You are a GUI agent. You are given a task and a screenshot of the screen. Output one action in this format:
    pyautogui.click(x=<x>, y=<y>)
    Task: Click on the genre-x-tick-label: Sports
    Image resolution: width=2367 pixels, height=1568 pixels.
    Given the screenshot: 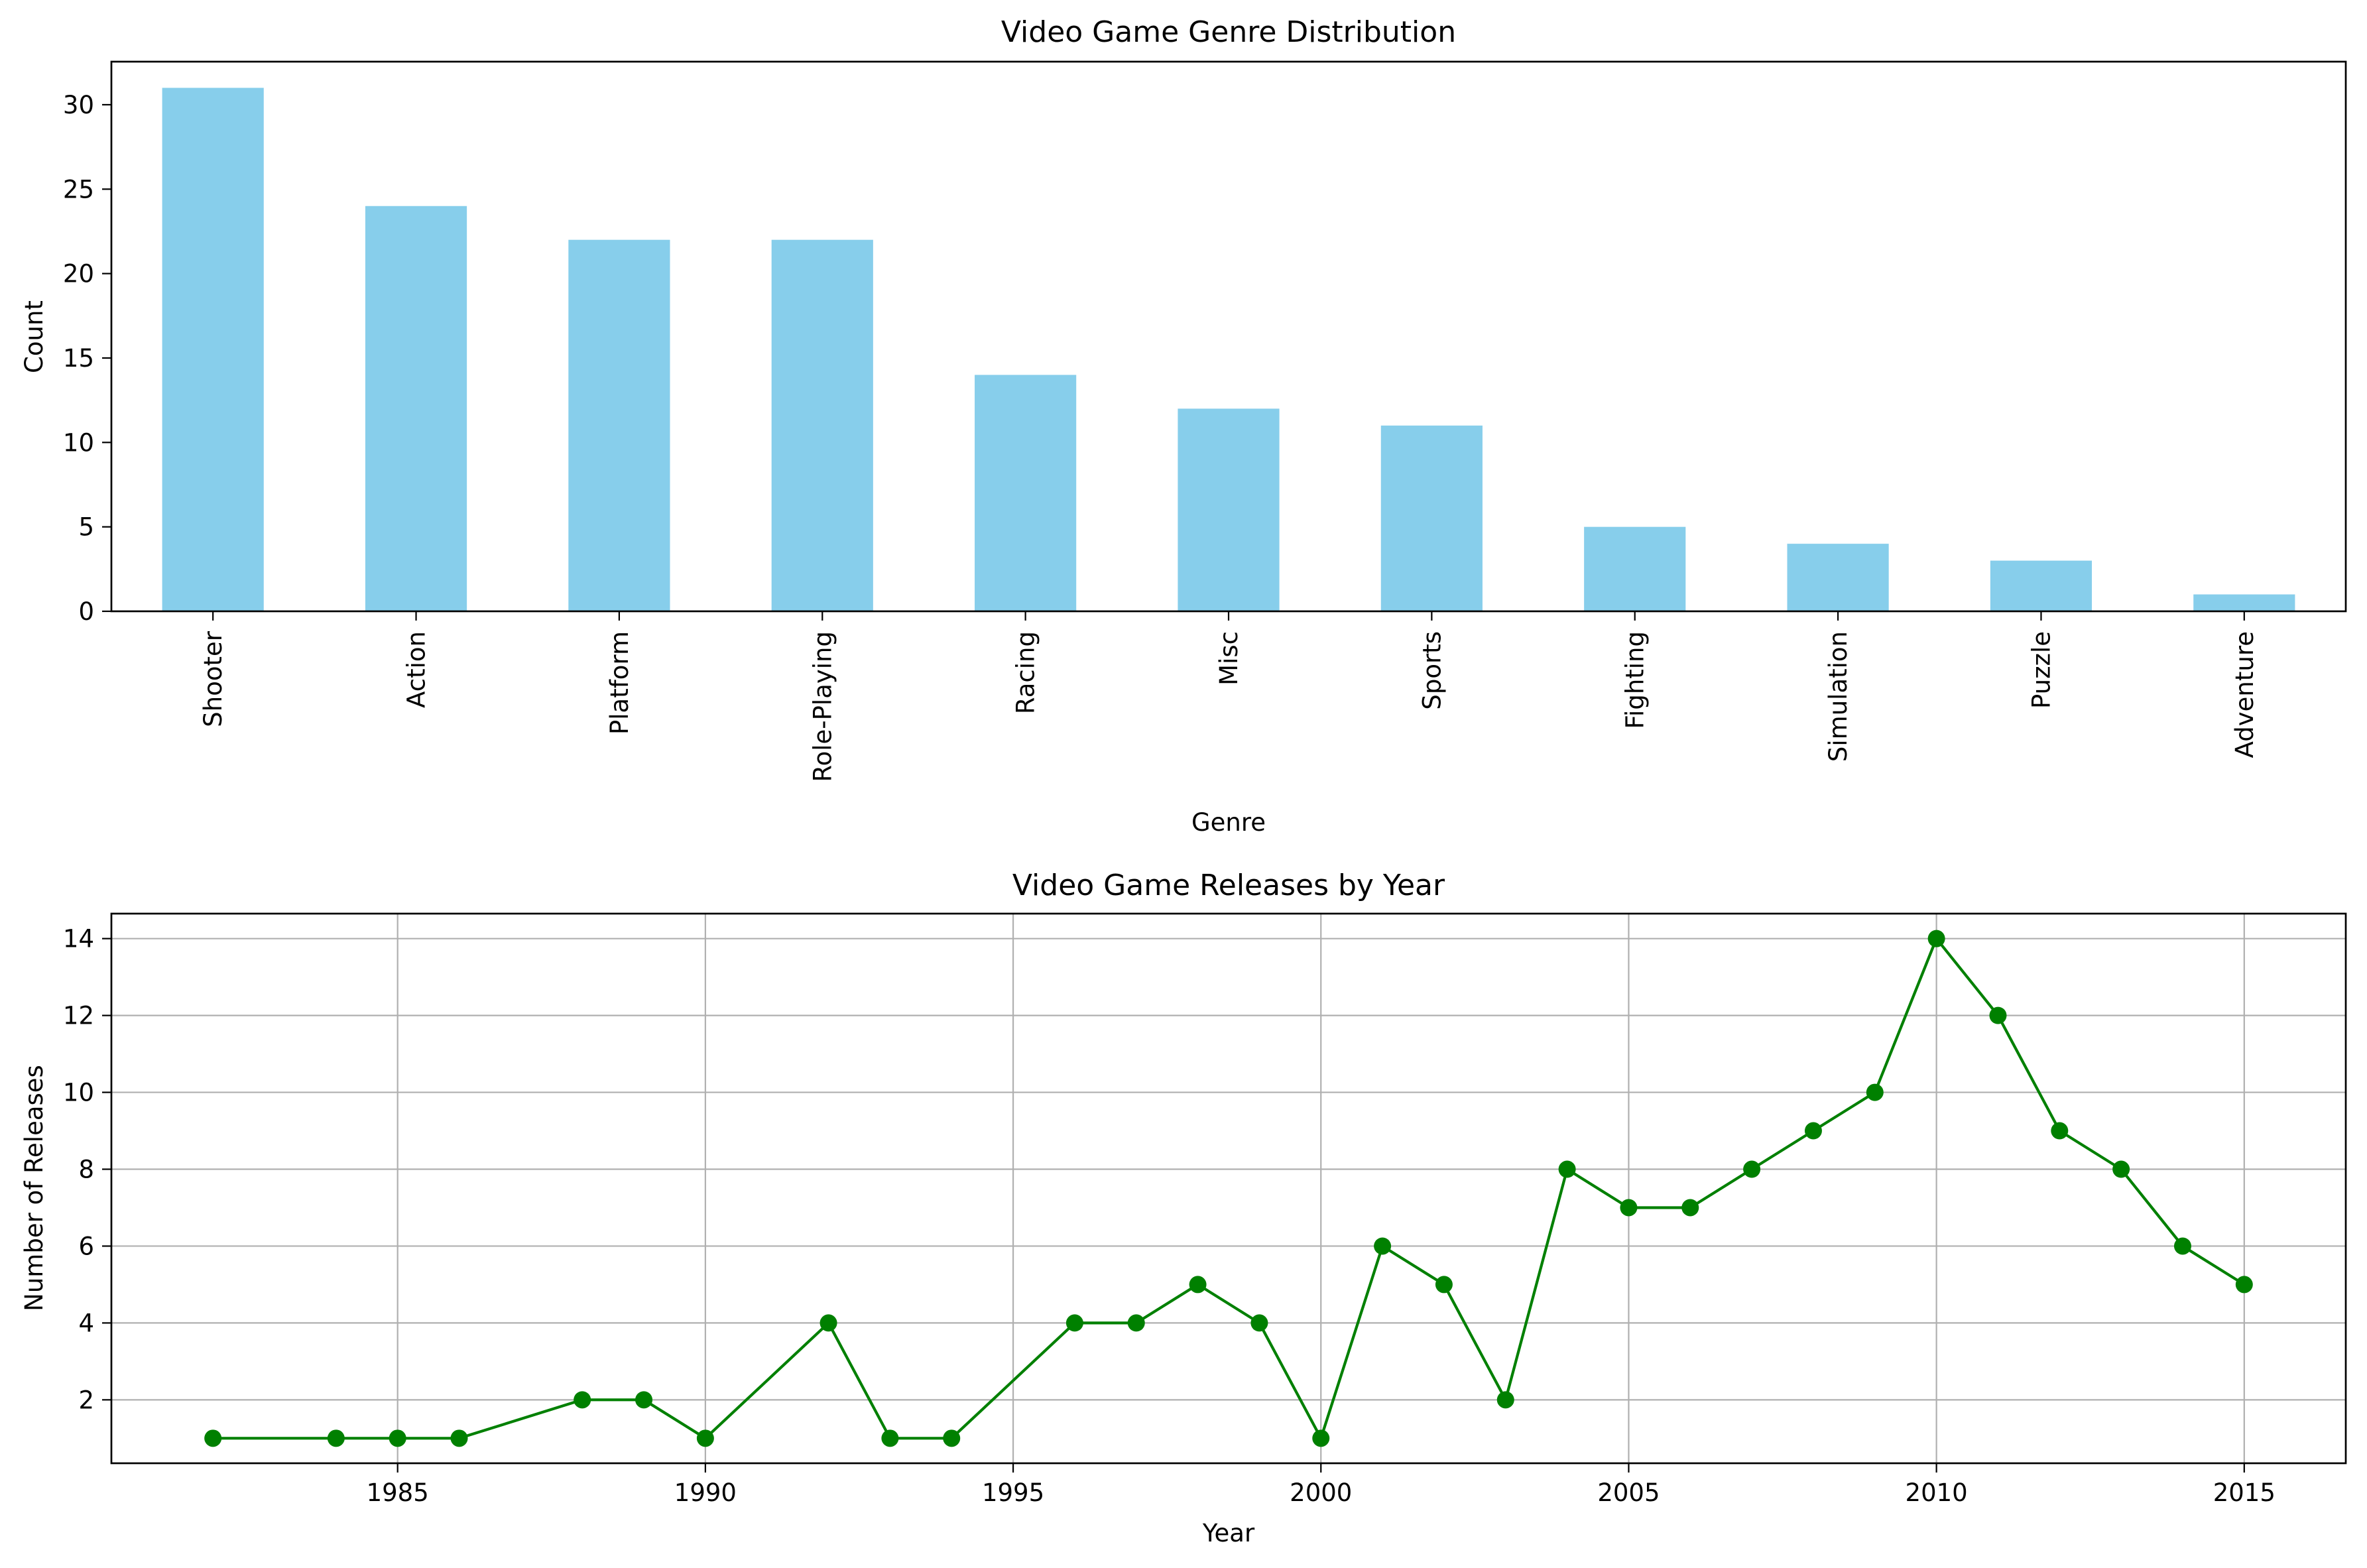 What is the action you would take?
    pyautogui.click(x=1432, y=670)
    